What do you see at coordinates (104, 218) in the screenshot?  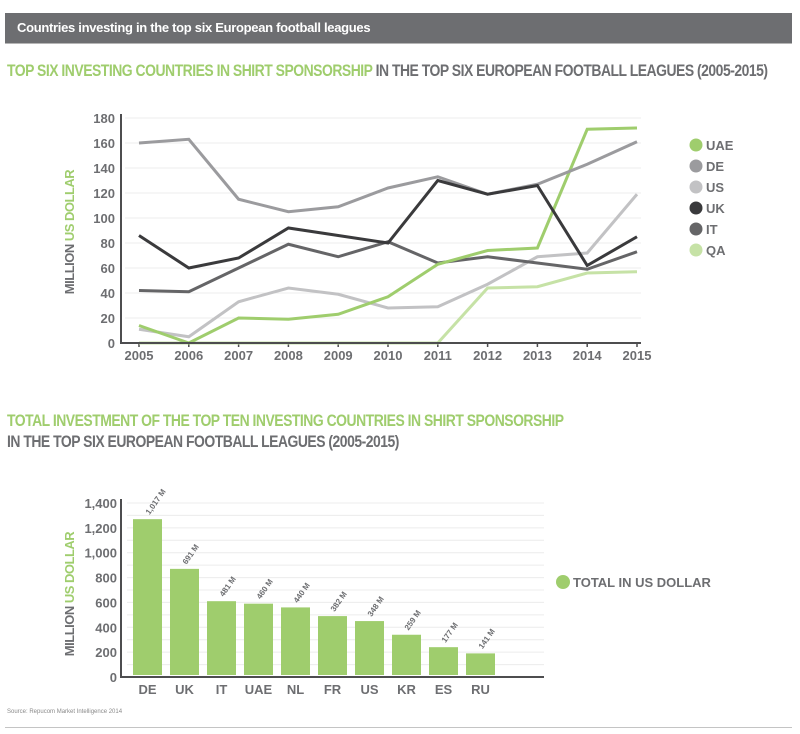 I see `y-tick-label: 100` at bounding box center [104, 218].